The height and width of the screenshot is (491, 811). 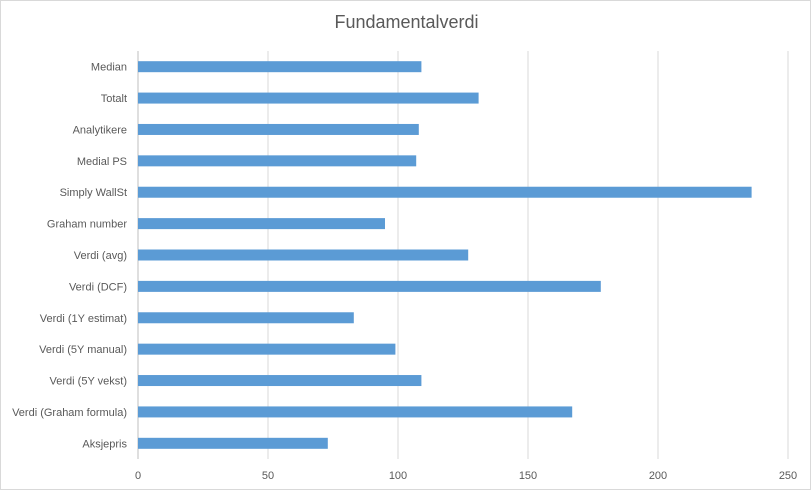 What do you see at coordinates (268, 476) in the screenshot?
I see `x-tick-label: 50` at bounding box center [268, 476].